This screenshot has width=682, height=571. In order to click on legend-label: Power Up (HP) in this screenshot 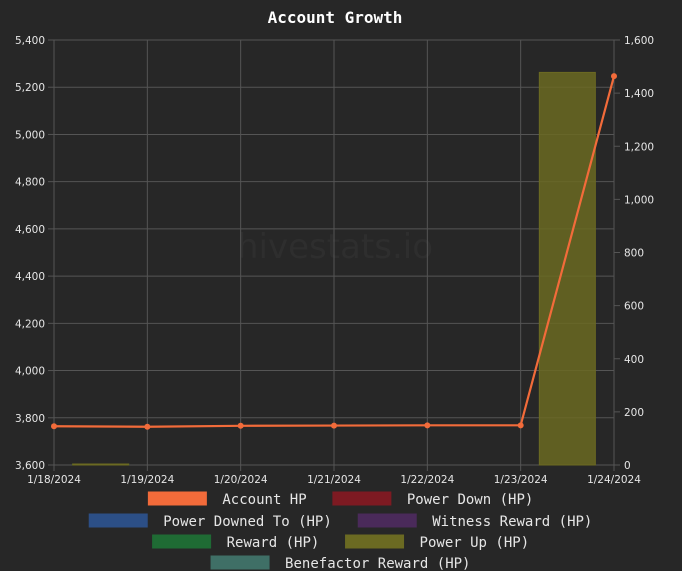, I will do `click(475, 543)`.